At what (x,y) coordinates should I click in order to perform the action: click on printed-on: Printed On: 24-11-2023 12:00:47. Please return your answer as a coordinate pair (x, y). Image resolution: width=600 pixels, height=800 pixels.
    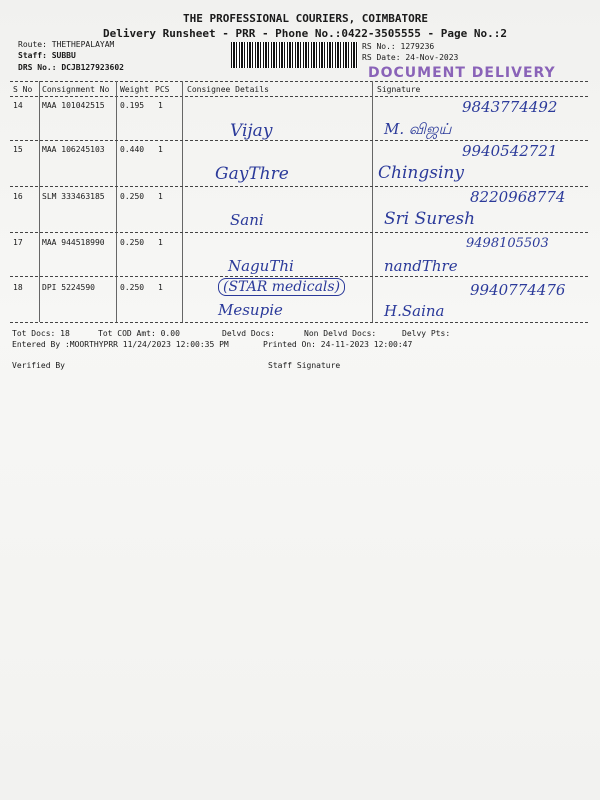
    Looking at the image, I should click on (338, 344).